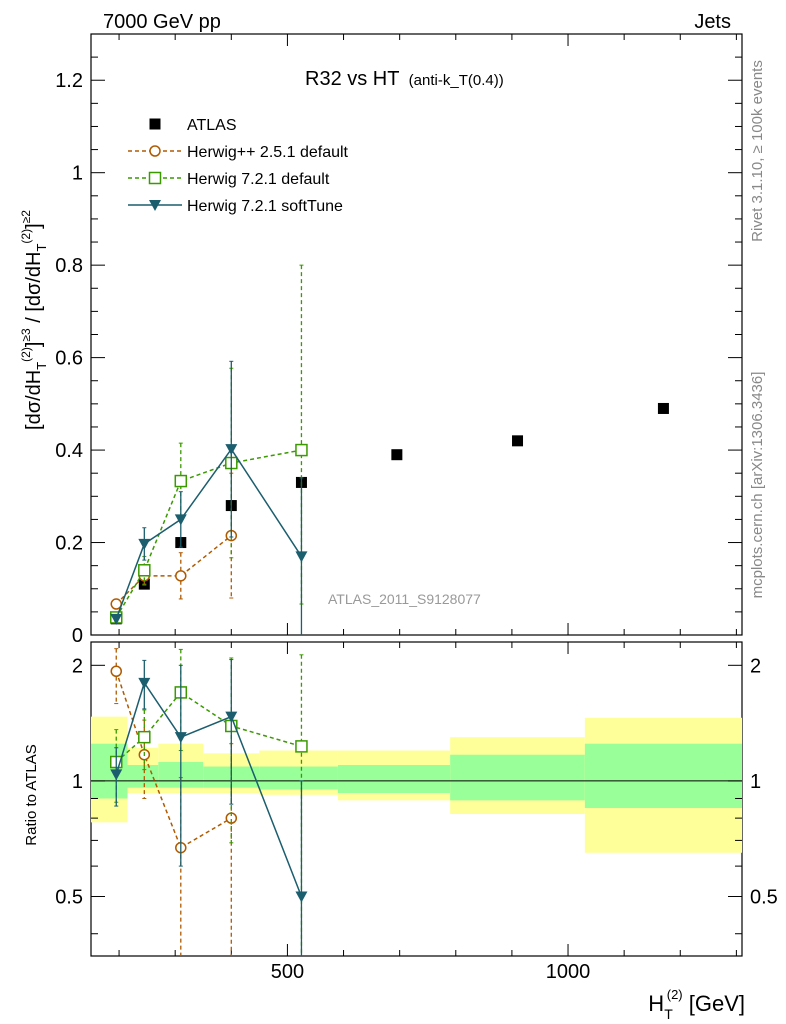  What do you see at coordinates (404, 79) in the screenshot?
I see `plot-title: R32 vs HT (anti-k_T(0.4))` at bounding box center [404, 79].